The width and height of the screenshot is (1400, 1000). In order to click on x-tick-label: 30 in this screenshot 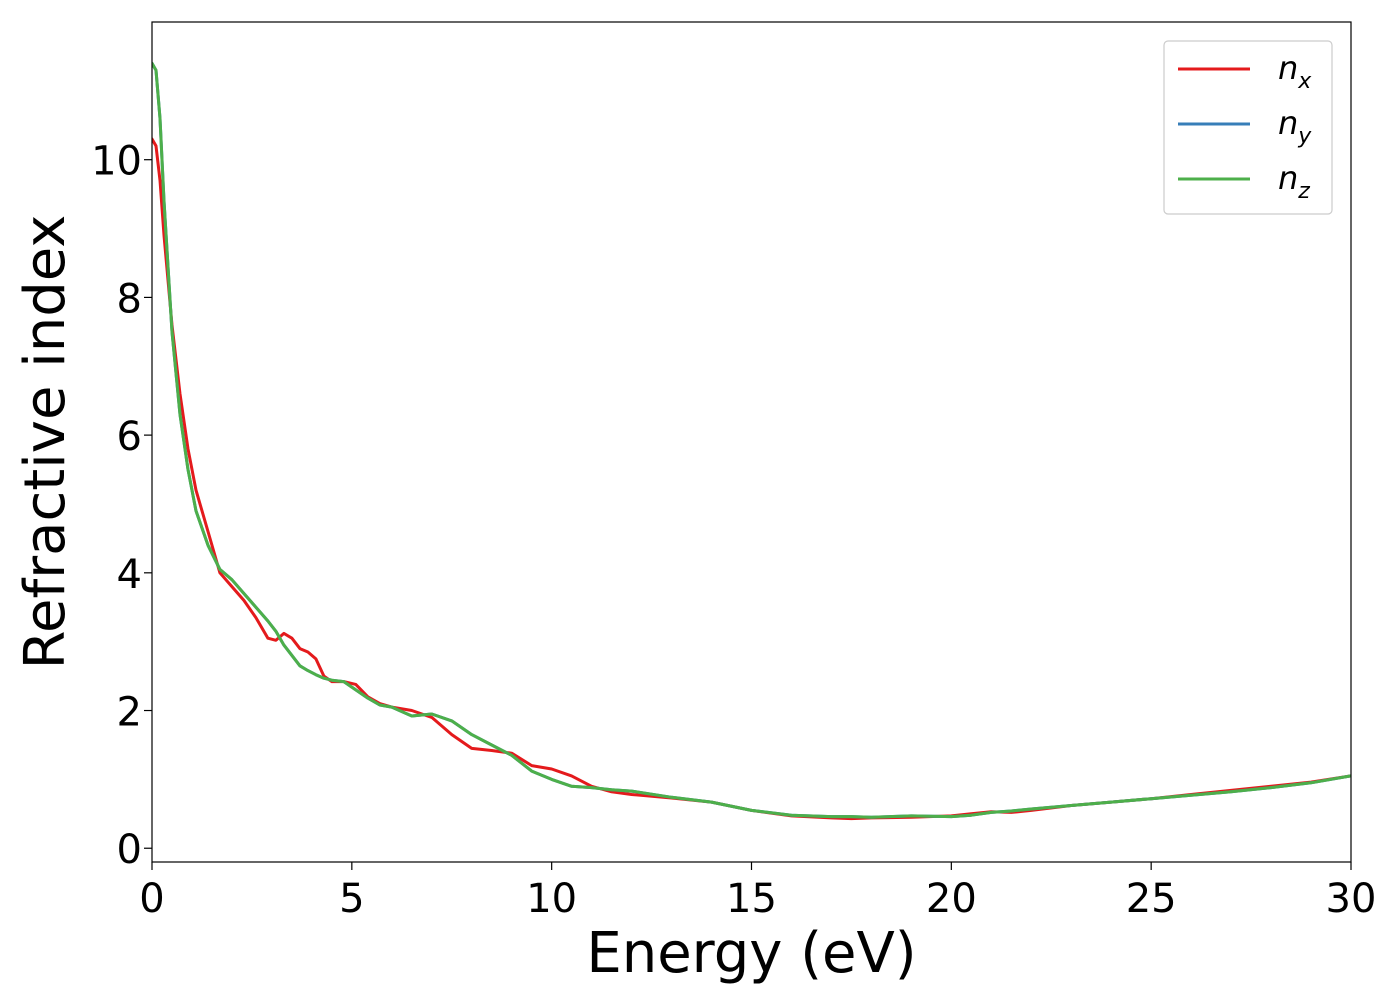, I will do `click(1351, 899)`.